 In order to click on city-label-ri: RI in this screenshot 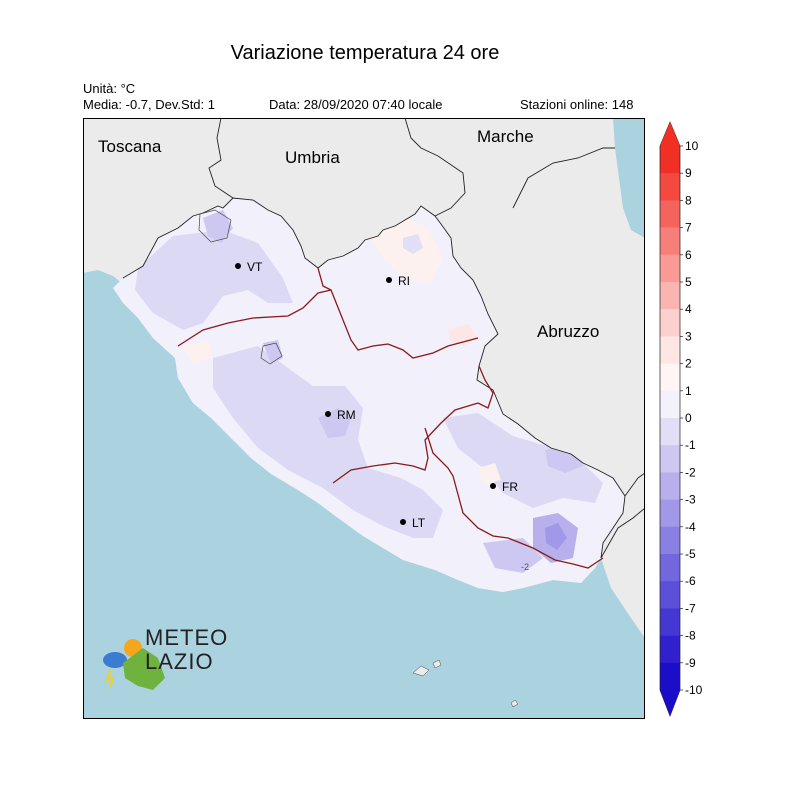, I will do `click(404, 281)`.